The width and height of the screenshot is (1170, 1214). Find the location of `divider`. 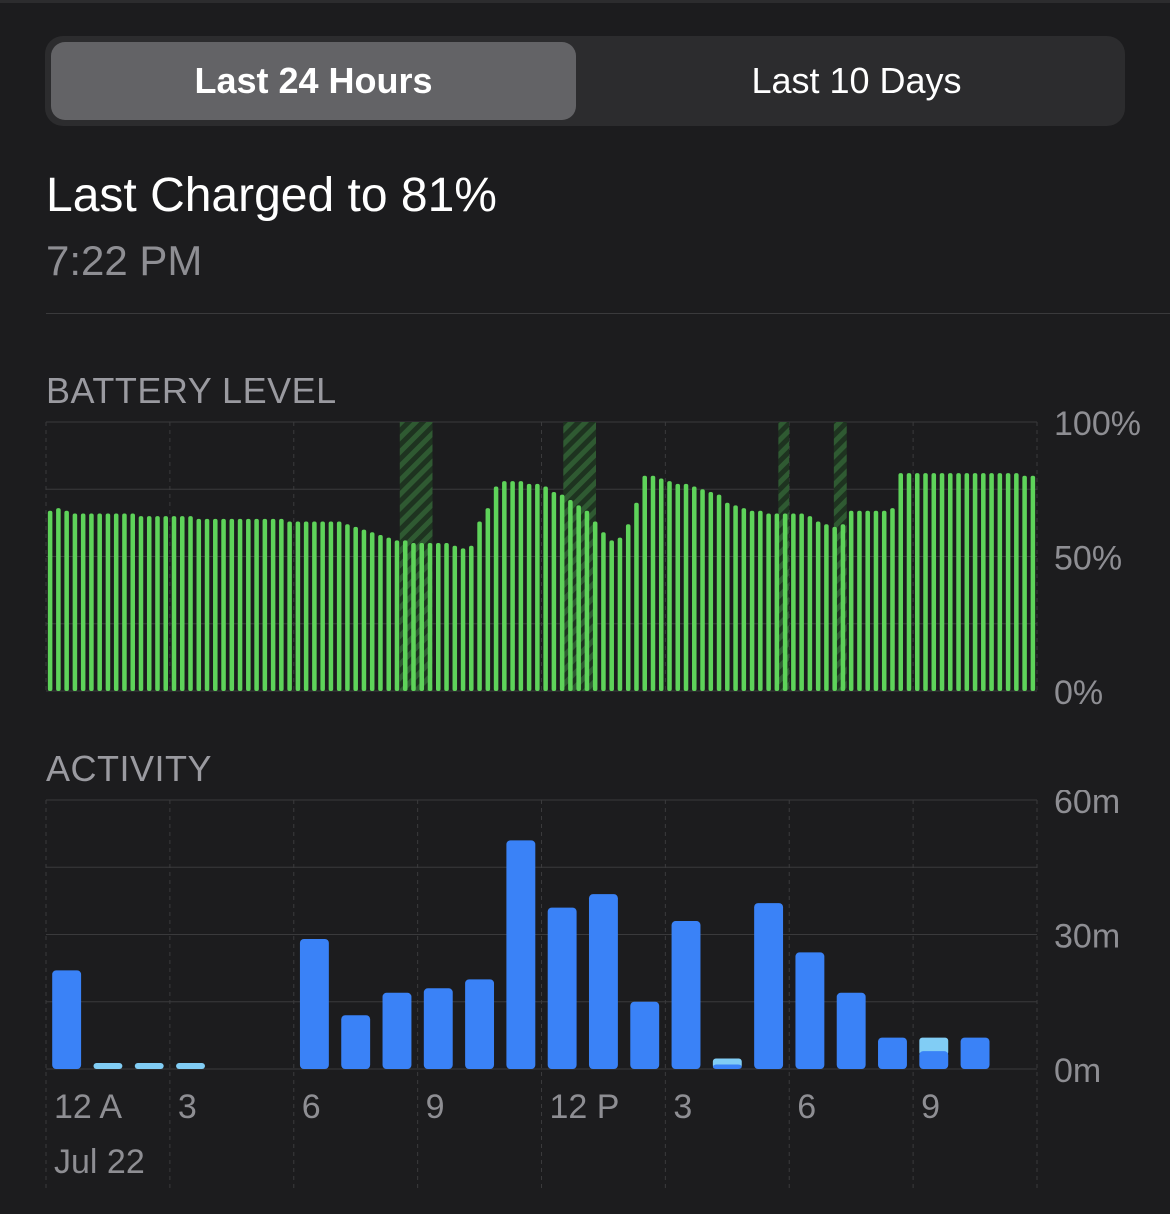

divider is located at coordinates (608, 313).